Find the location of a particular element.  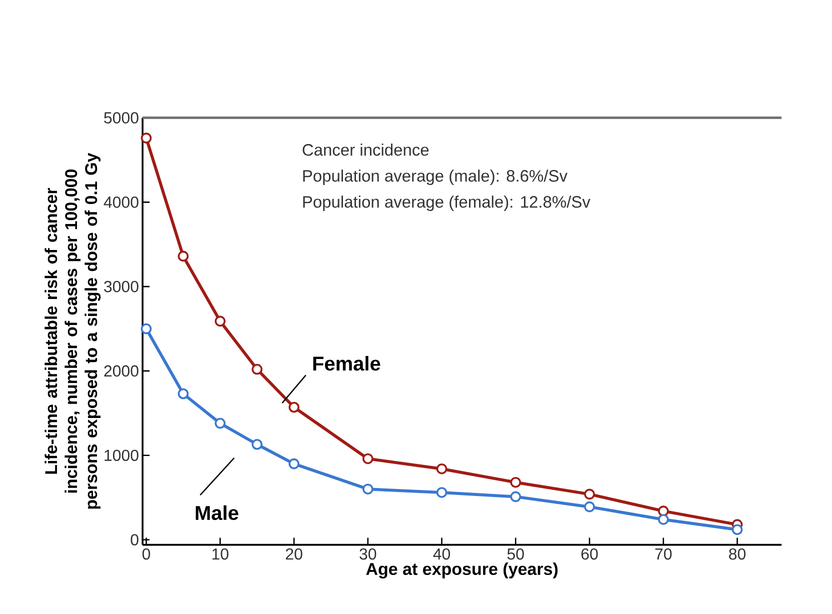

text: Male is located at coordinates (217, 512).